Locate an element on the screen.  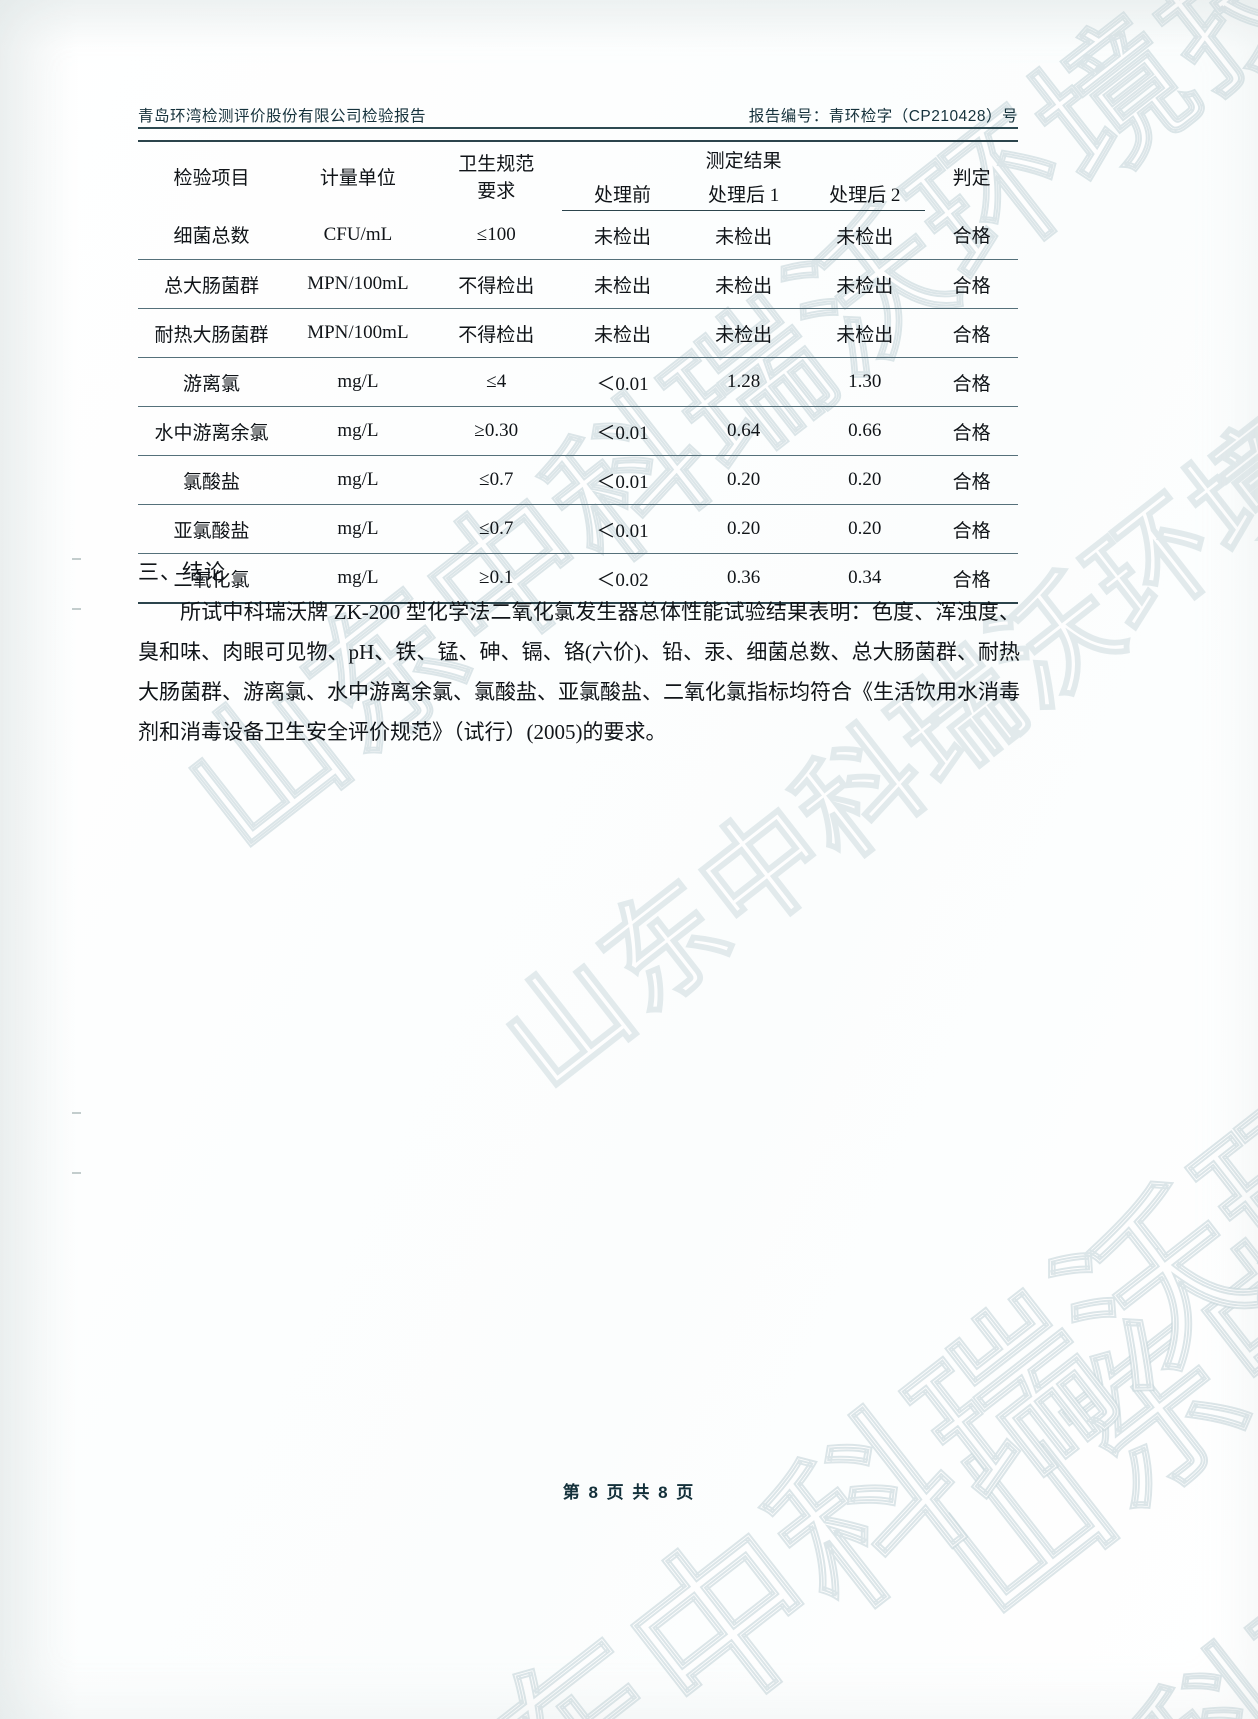
cell-after1: 1.28 is located at coordinates (744, 382).